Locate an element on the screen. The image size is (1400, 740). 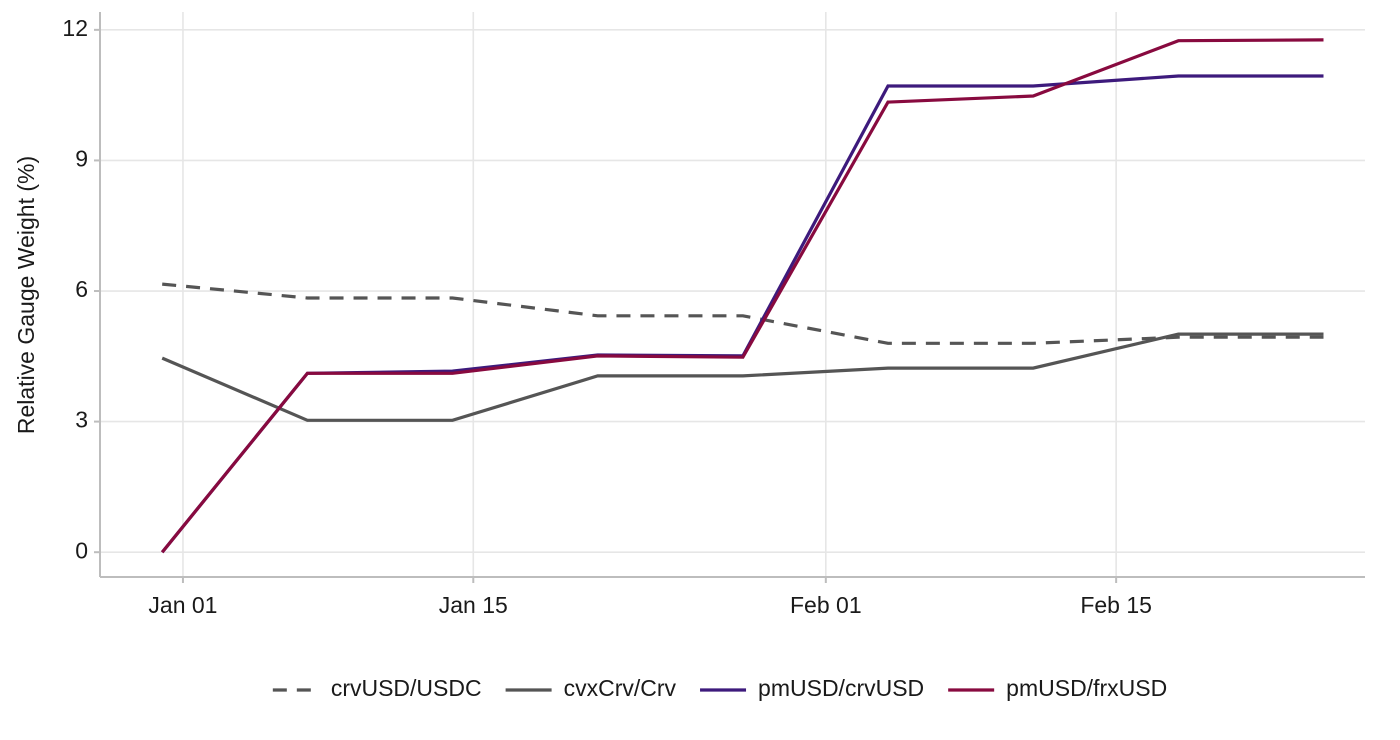
legend-label: pmUSD/crvUSD is located at coordinates (841, 688).